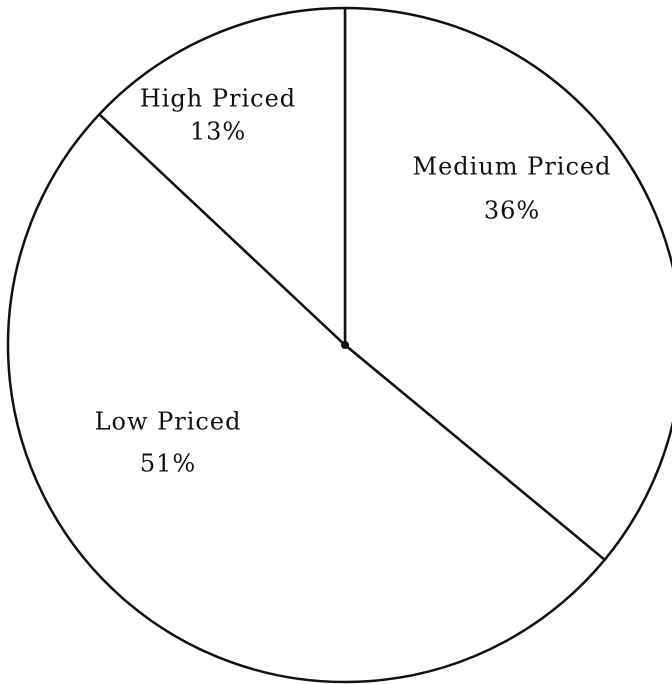 The height and width of the screenshot is (684, 672). Describe the element at coordinates (168, 464) in the screenshot. I see `slice-value-label: 51%` at that location.